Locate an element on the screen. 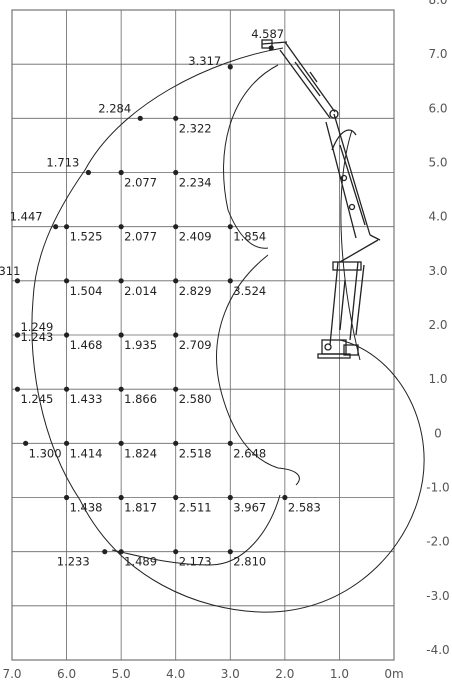 Image resolution: width=452 pixels, height=688 pixels. capacity-label: 2.518 is located at coordinates (195, 453).